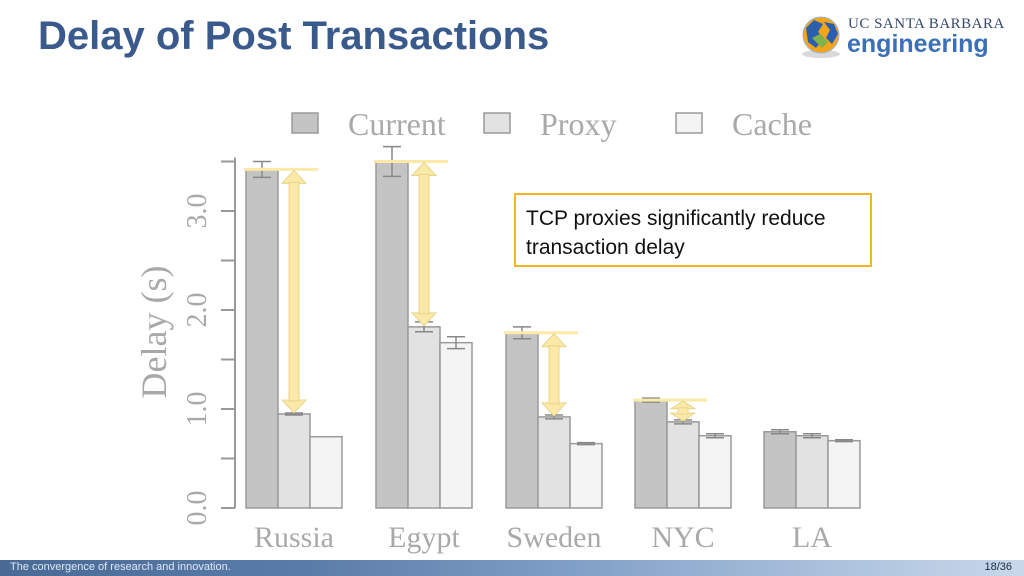  I want to click on y-tick-label: 1.0, so click(197, 409).